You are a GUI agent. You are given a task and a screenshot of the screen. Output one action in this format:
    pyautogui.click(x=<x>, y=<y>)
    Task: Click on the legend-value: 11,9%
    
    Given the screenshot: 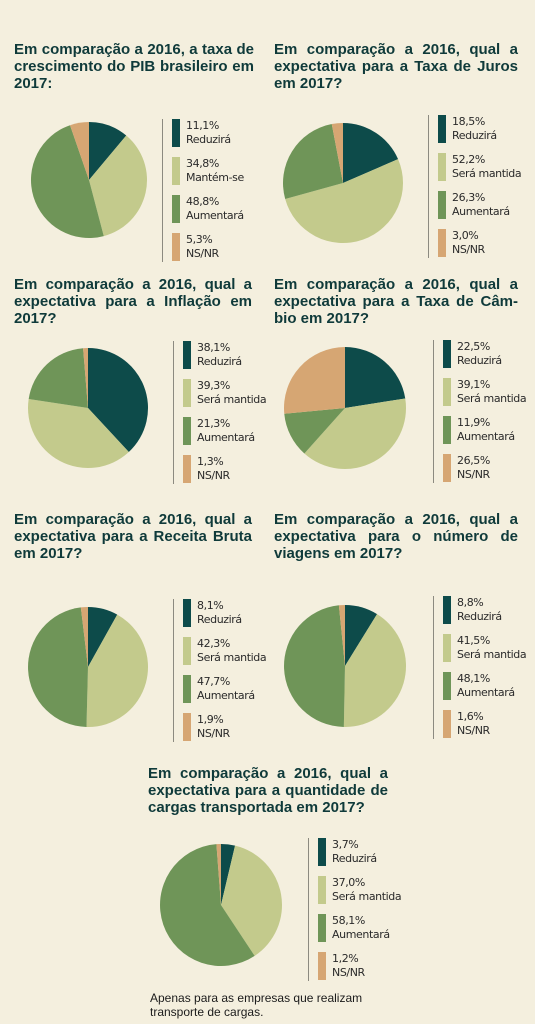 What is the action you would take?
    pyautogui.click(x=473, y=422)
    